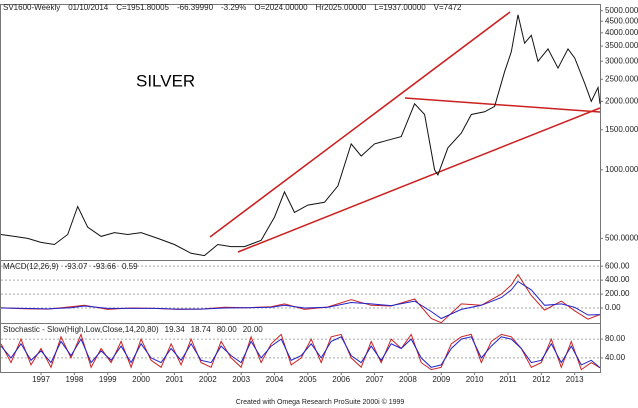  What do you see at coordinates (408, 379) in the screenshot?
I see `x-tick-label: 2008` at bounding box center [408, 379].